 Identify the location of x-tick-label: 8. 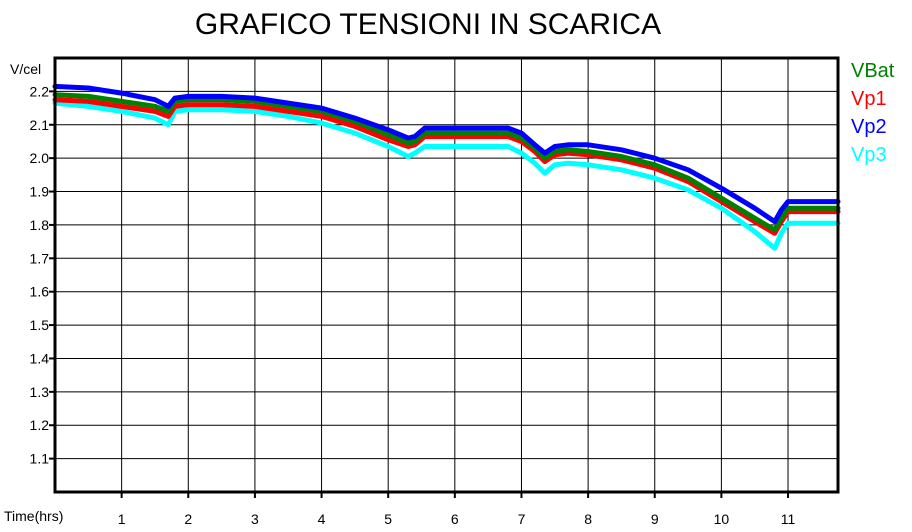
(588, 519).